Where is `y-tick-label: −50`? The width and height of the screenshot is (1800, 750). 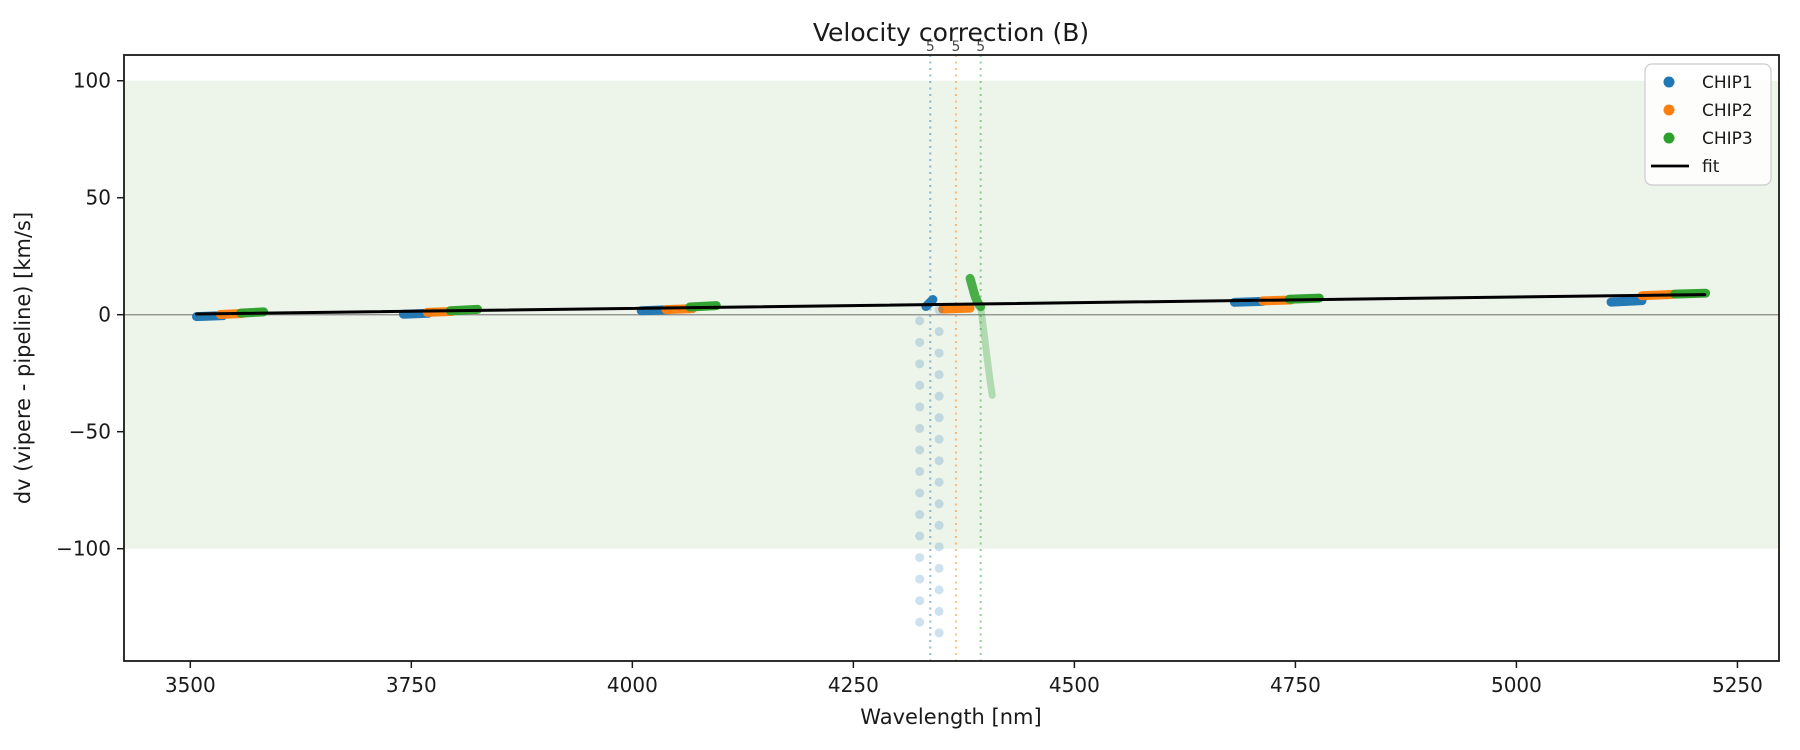 y-tick-label: −50 is located at coordinates (90, 432).